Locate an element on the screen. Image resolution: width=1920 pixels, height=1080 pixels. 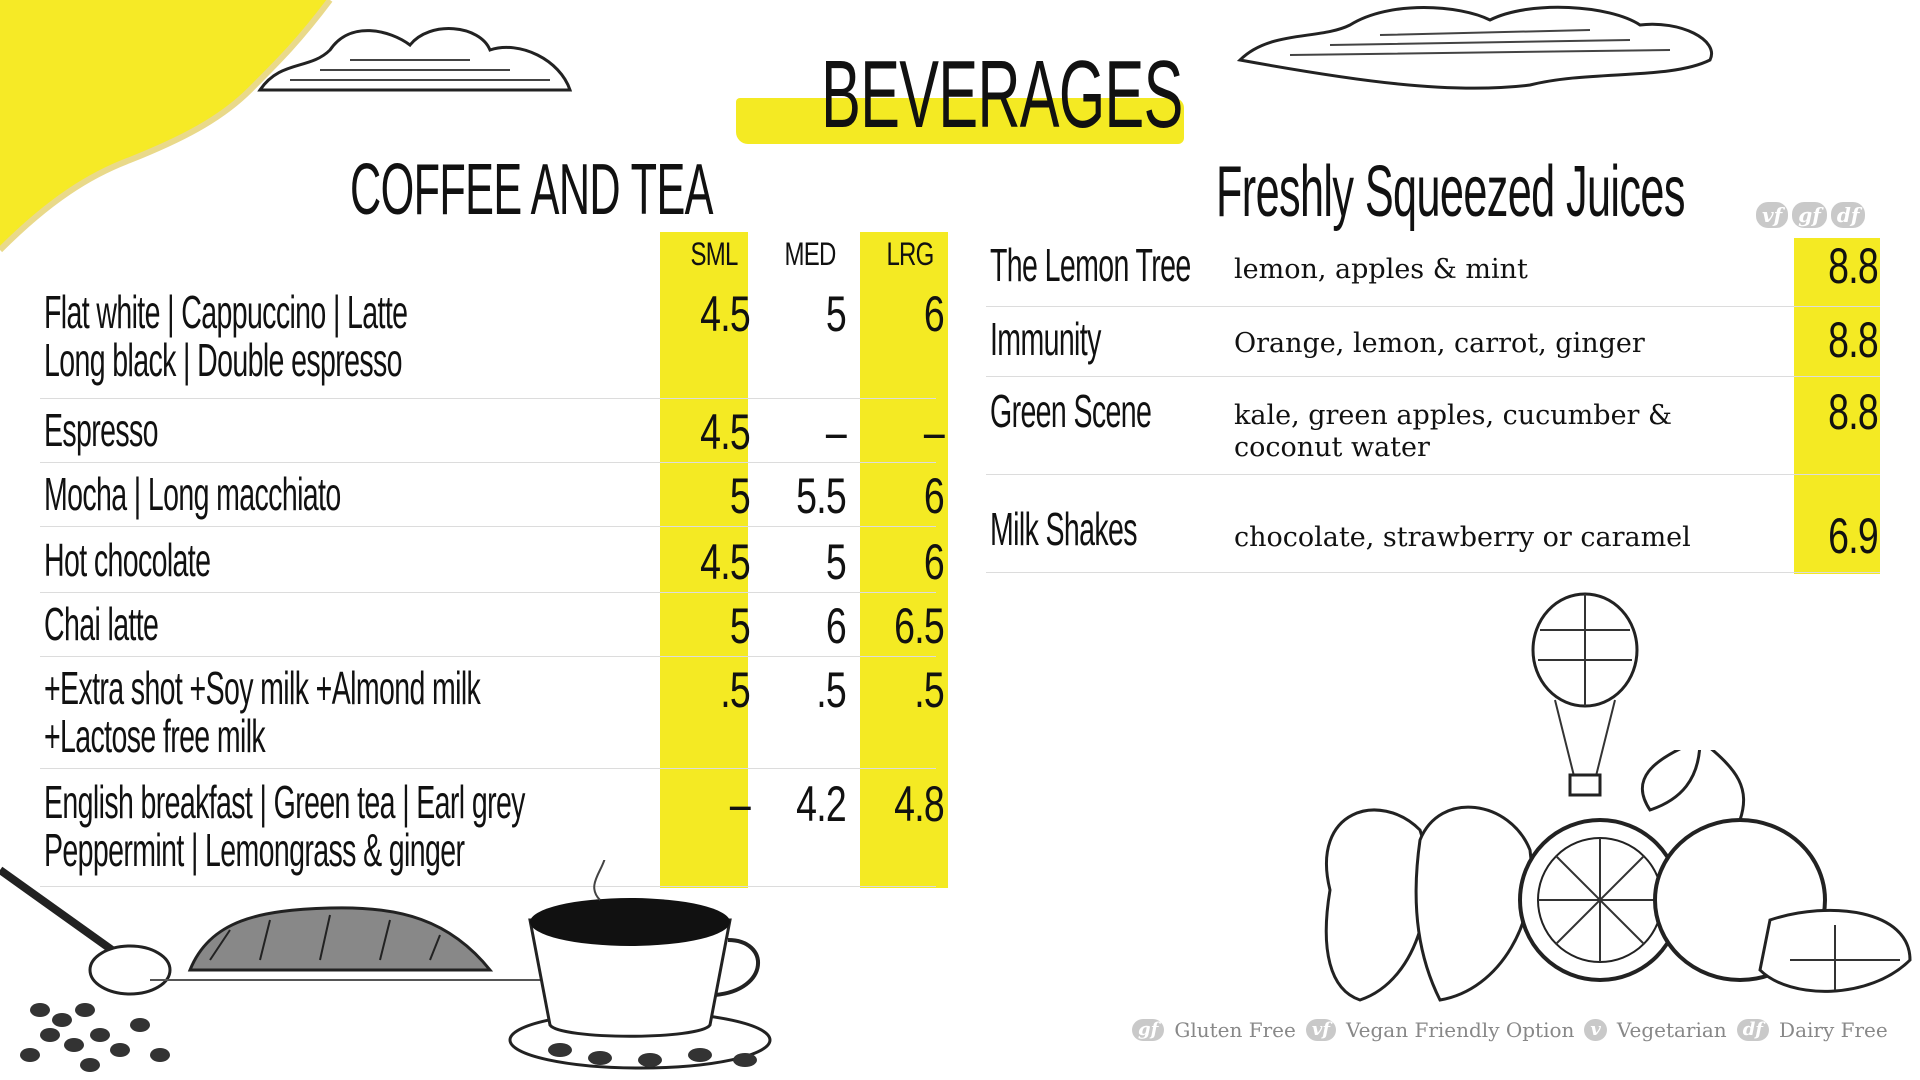
item-name: Espresso is located at coordinates (101, 430).